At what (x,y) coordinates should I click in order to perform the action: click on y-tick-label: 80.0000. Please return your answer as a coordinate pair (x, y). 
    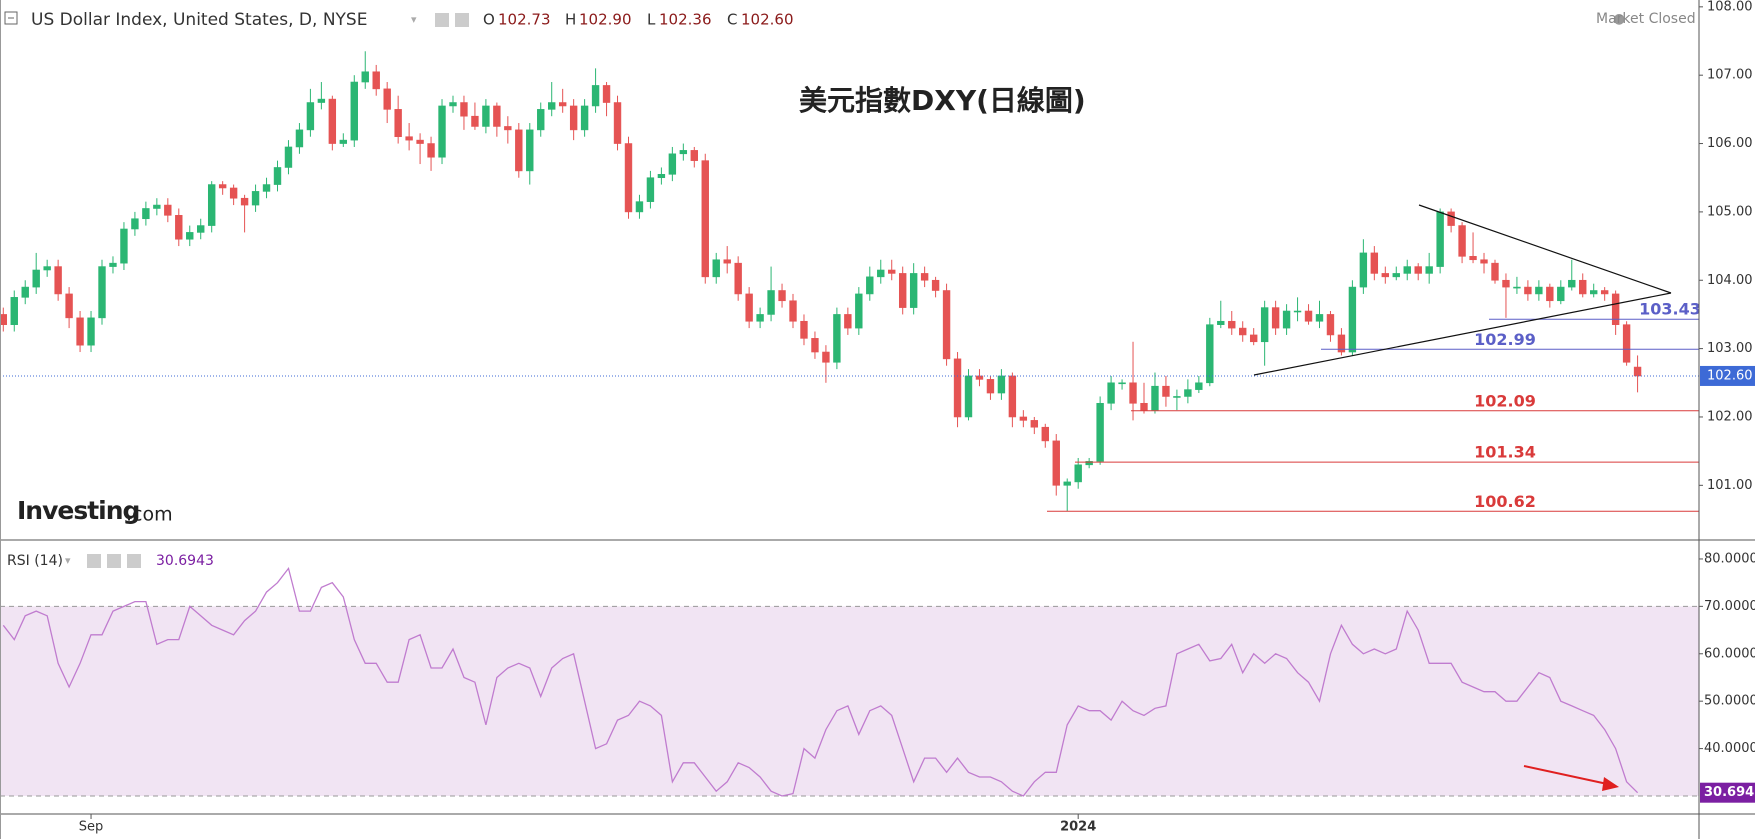
    Looking at the image, I should click on (1729, 558).